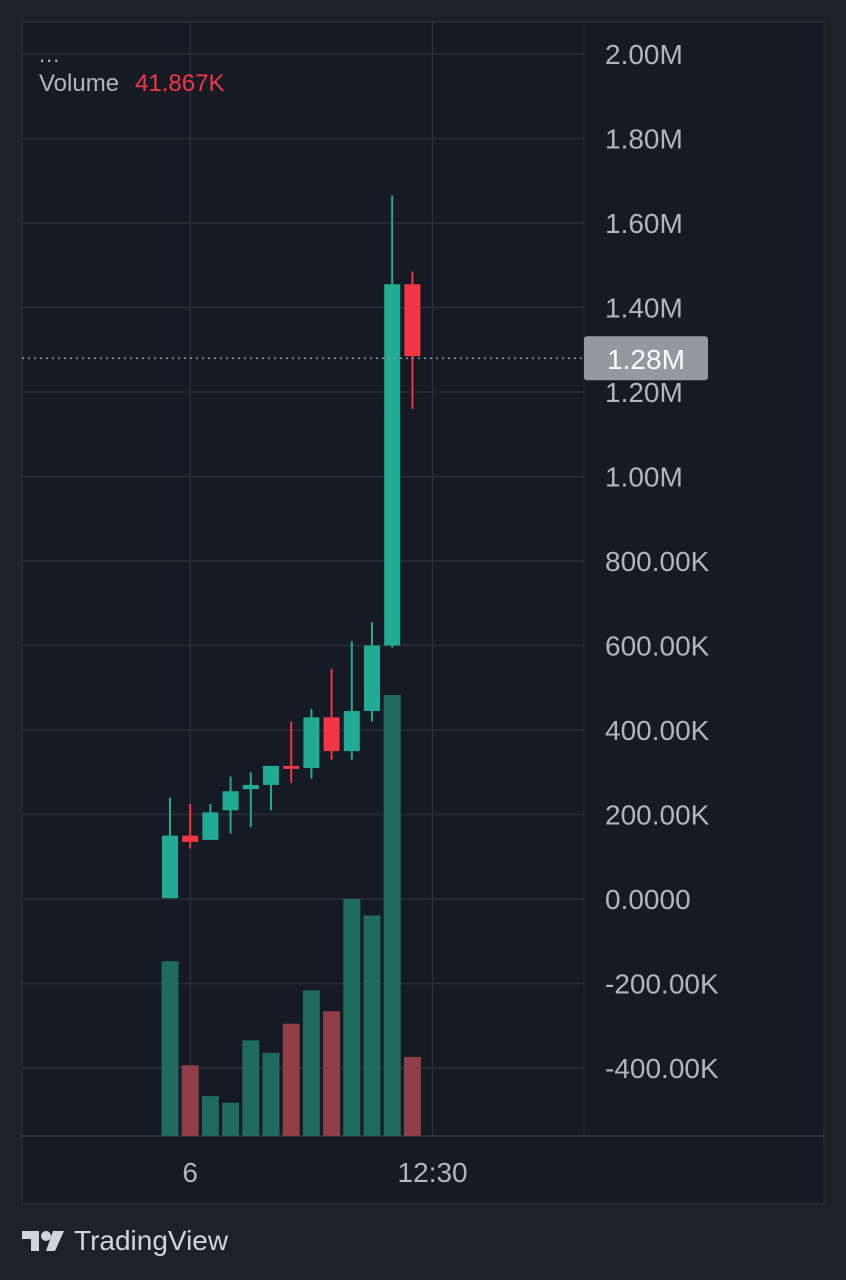 The width and height of the screenshot is (846, 1280). What do you see at coordinates (644, 477) in the screenshot?
I see `y-tick-label: 1.00M` at bounding box center [644, 477].